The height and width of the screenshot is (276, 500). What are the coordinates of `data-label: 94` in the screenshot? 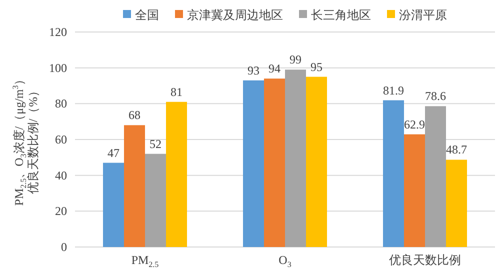 It's located at (274, 69).